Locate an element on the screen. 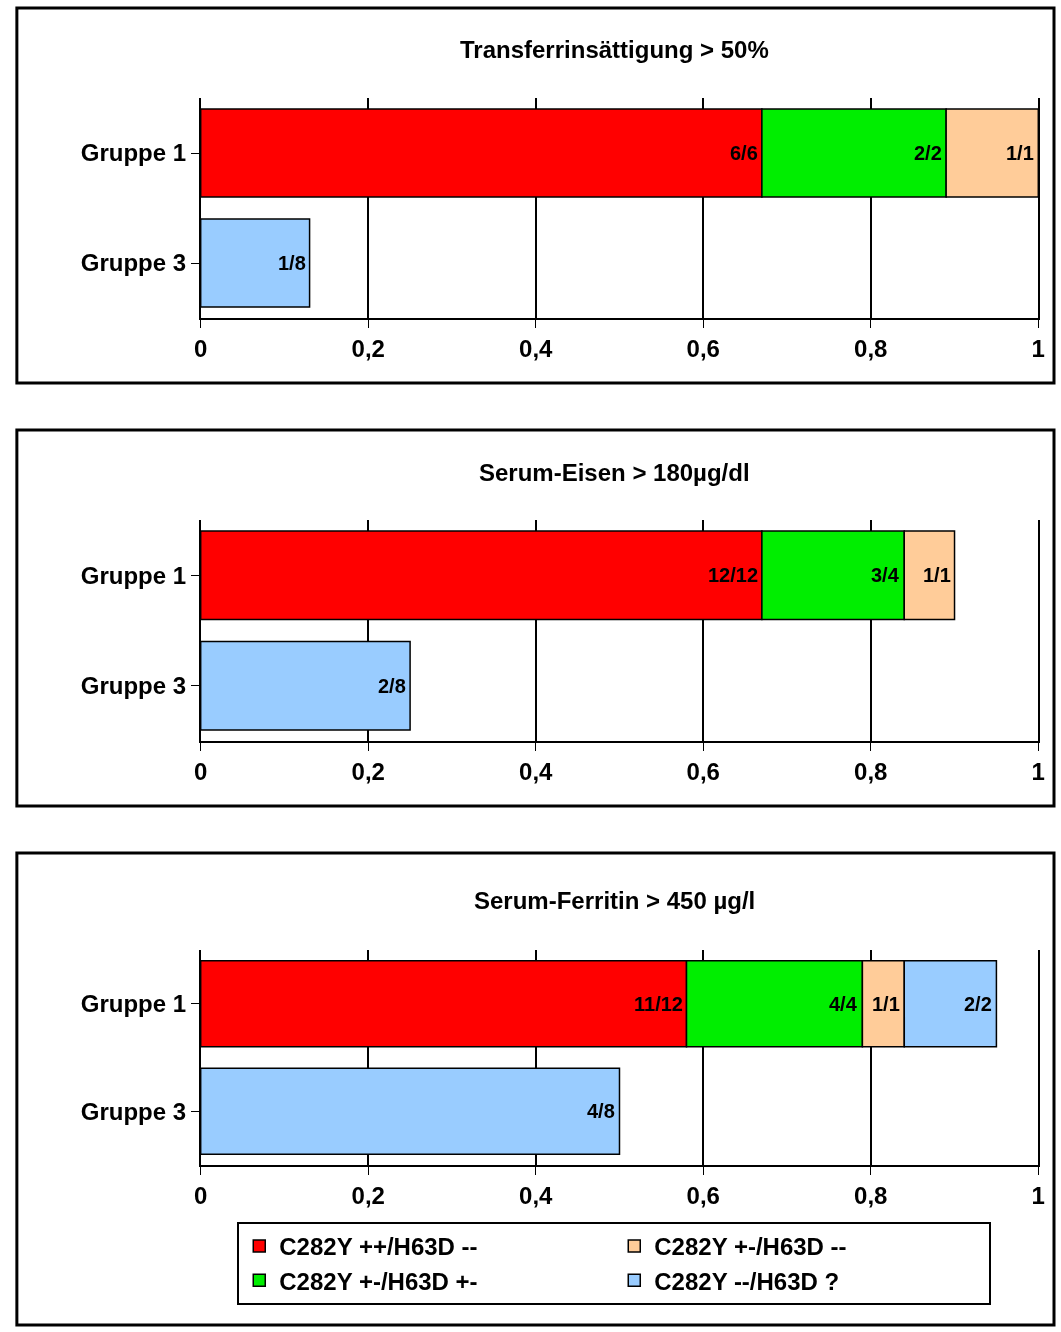 The height and width of the screenshot is (1332, 1061). legend-label: C282Y ++/H63D -- is located at coordinates (378, 1247).